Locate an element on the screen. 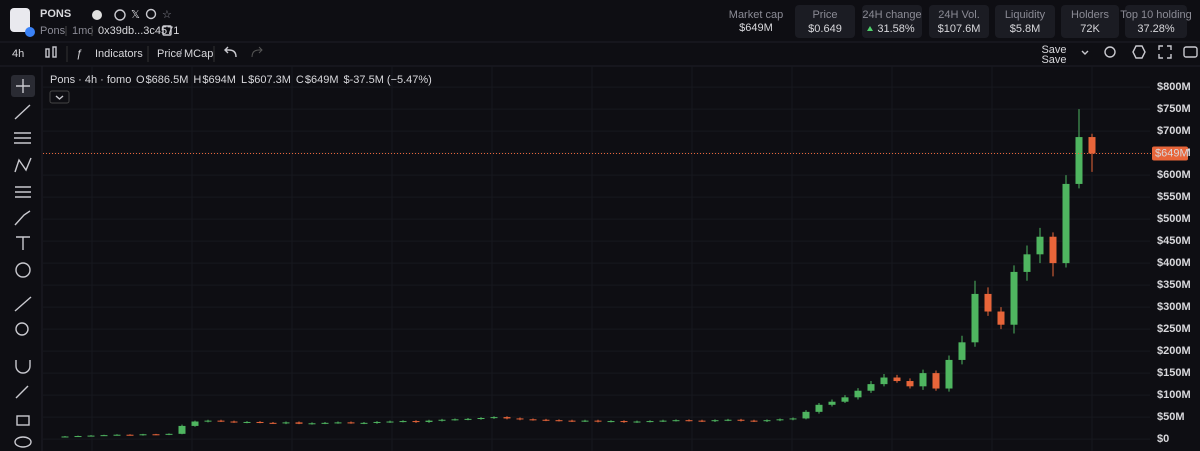 This screenshot has height=451, width=1200. emoji-tool is located at coordinates (23, 270).